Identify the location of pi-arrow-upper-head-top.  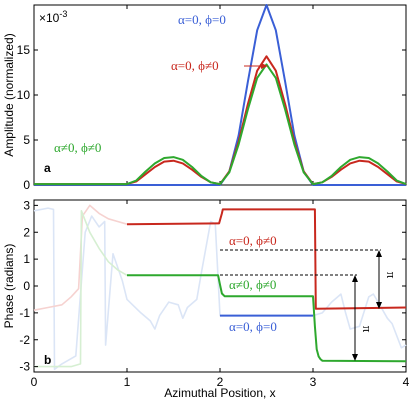
(379, 253).